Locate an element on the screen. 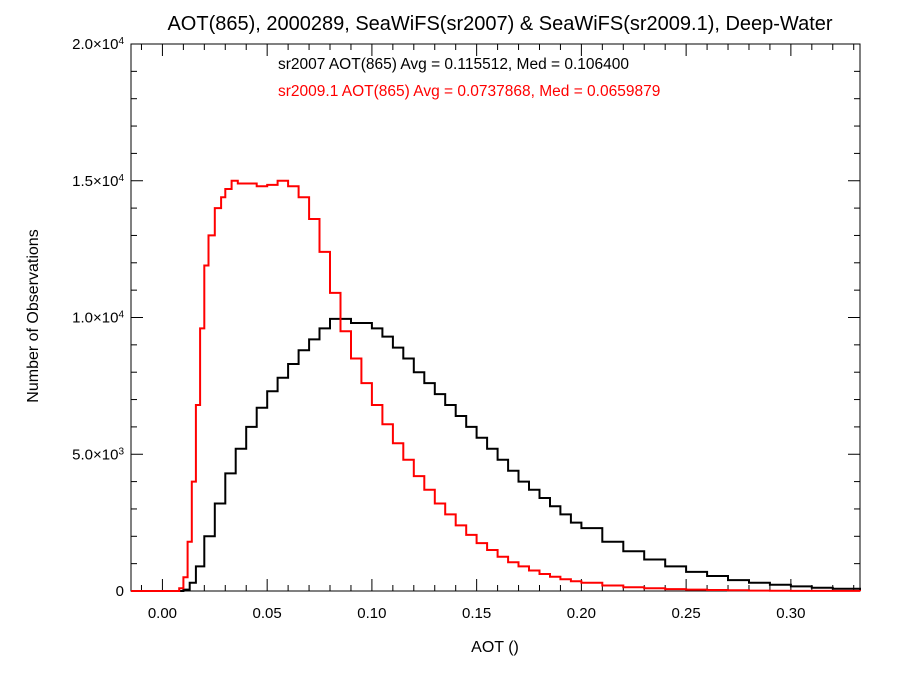 The image size is (900, 680). x-tick-label: 0.15 is located at coordinates (476, 613).